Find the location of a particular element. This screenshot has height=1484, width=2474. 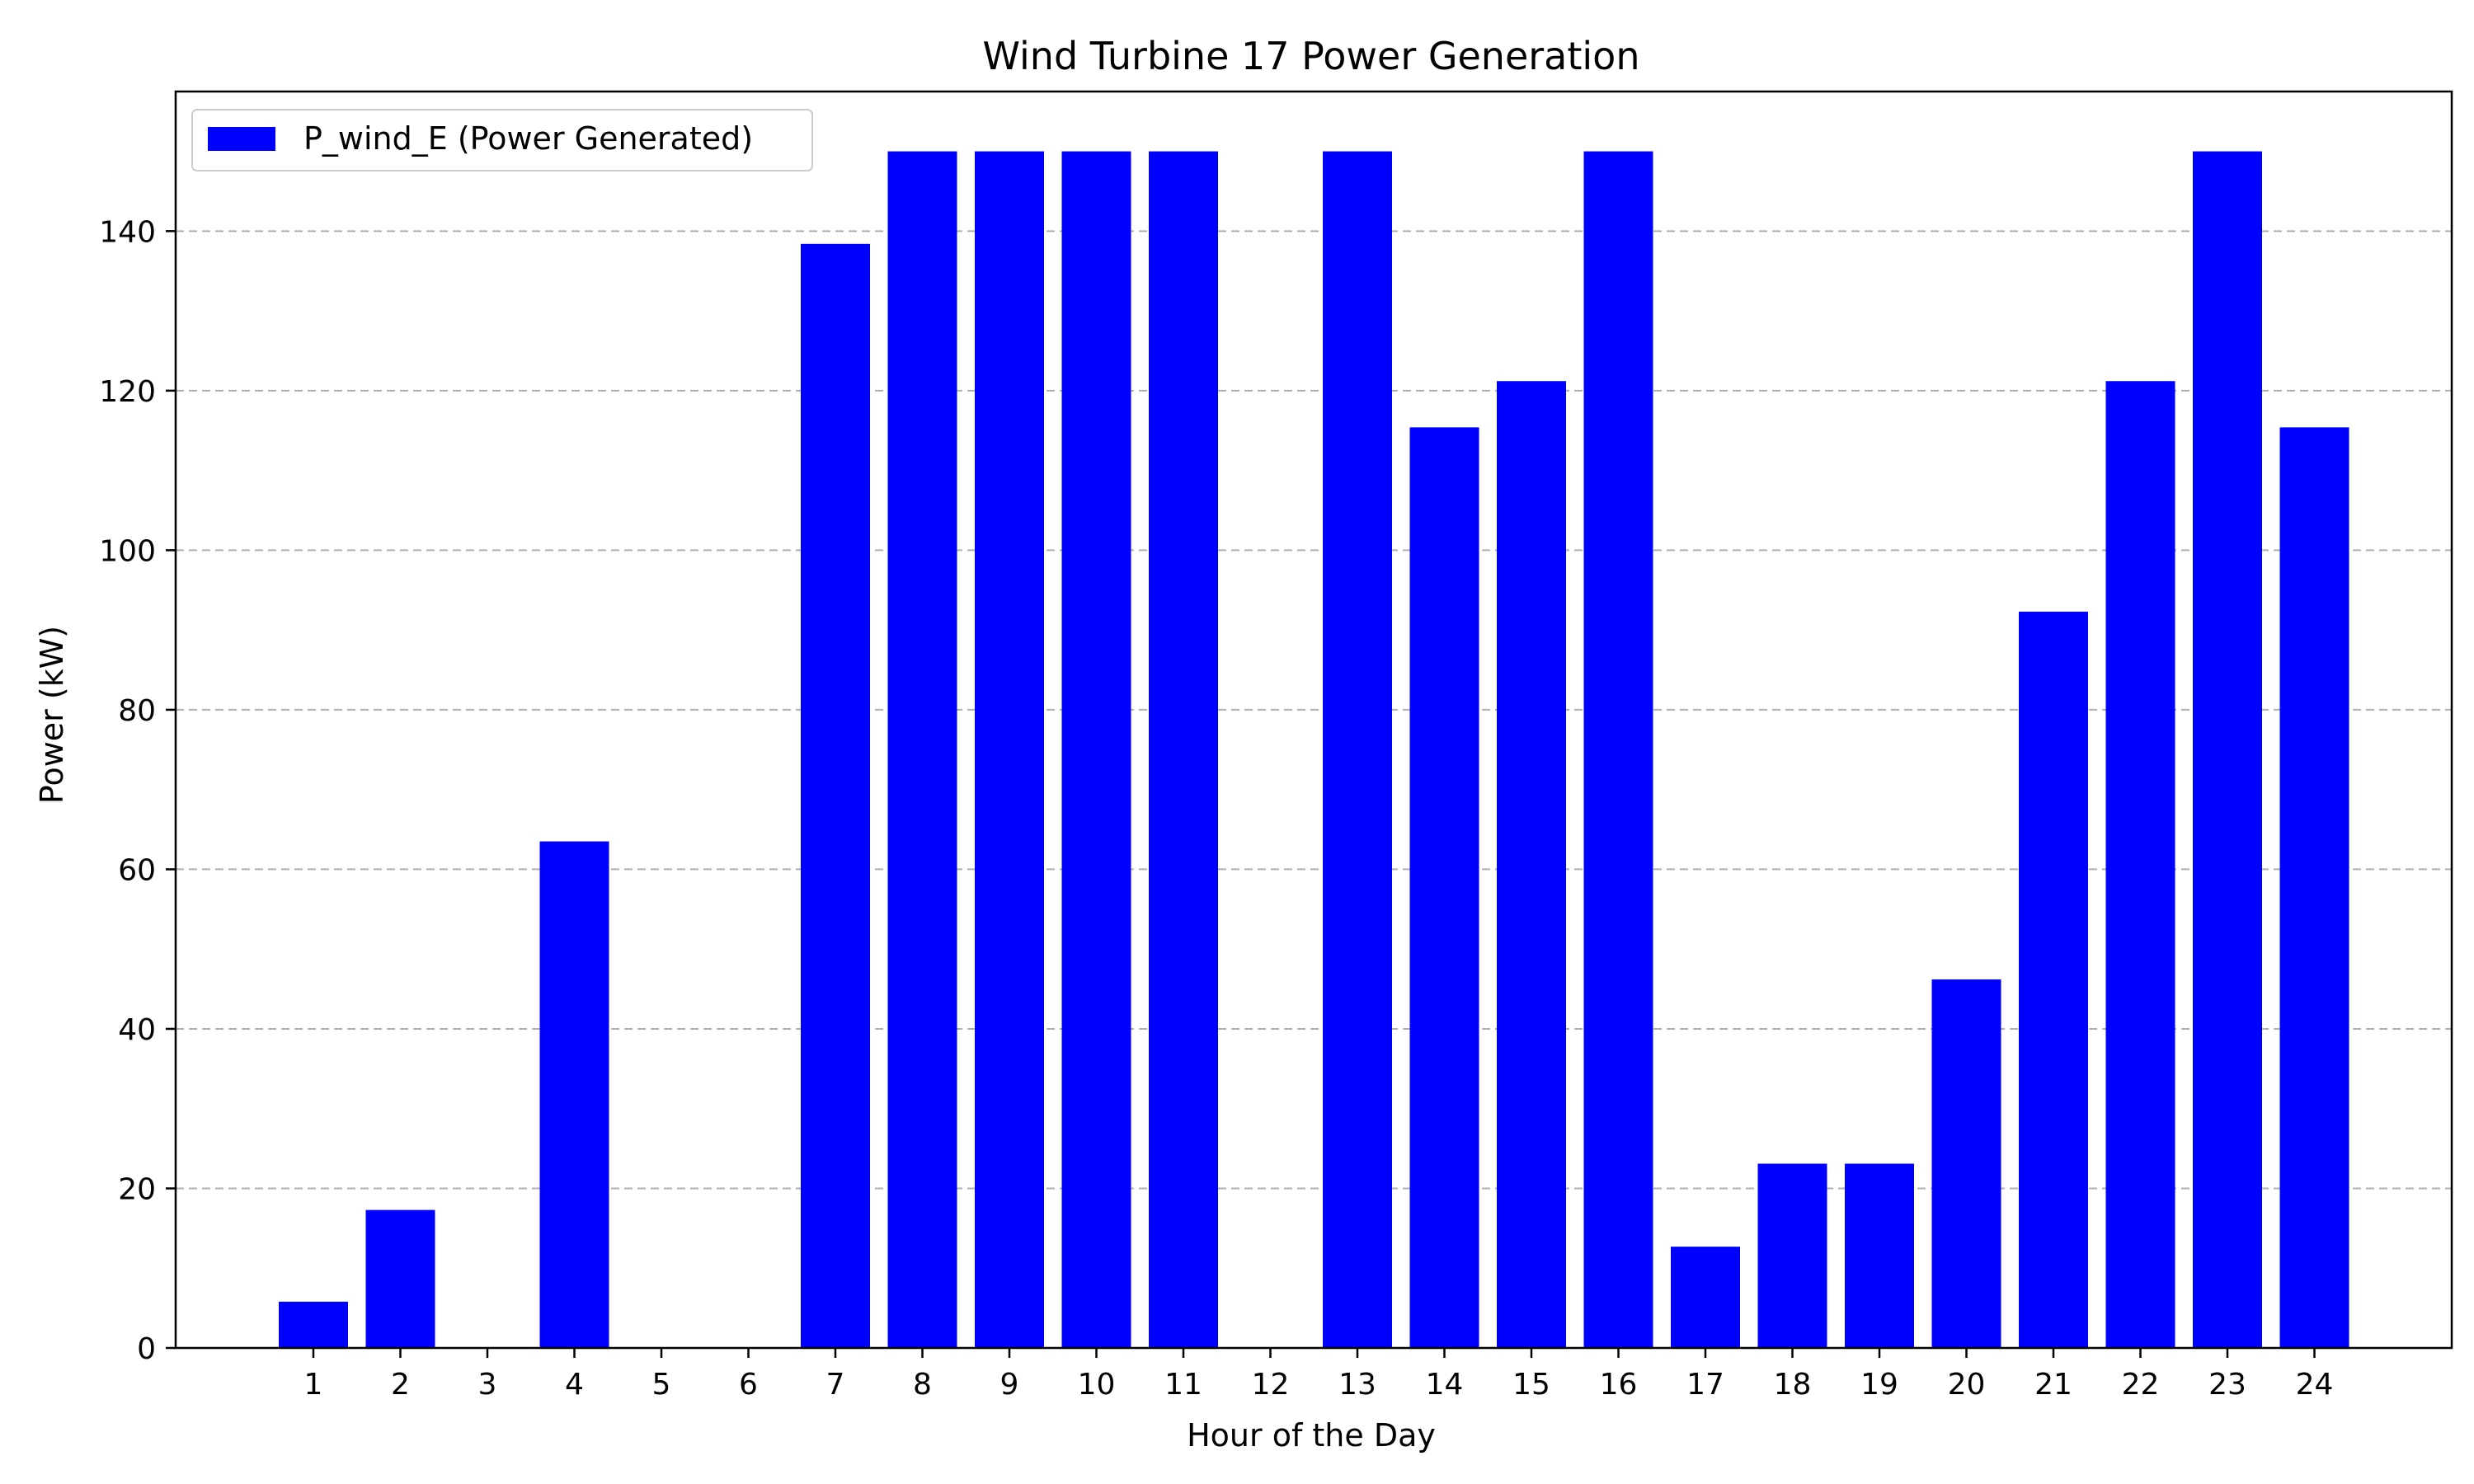

x-tick-label: 21 is located at coordinates (2053, 1385).